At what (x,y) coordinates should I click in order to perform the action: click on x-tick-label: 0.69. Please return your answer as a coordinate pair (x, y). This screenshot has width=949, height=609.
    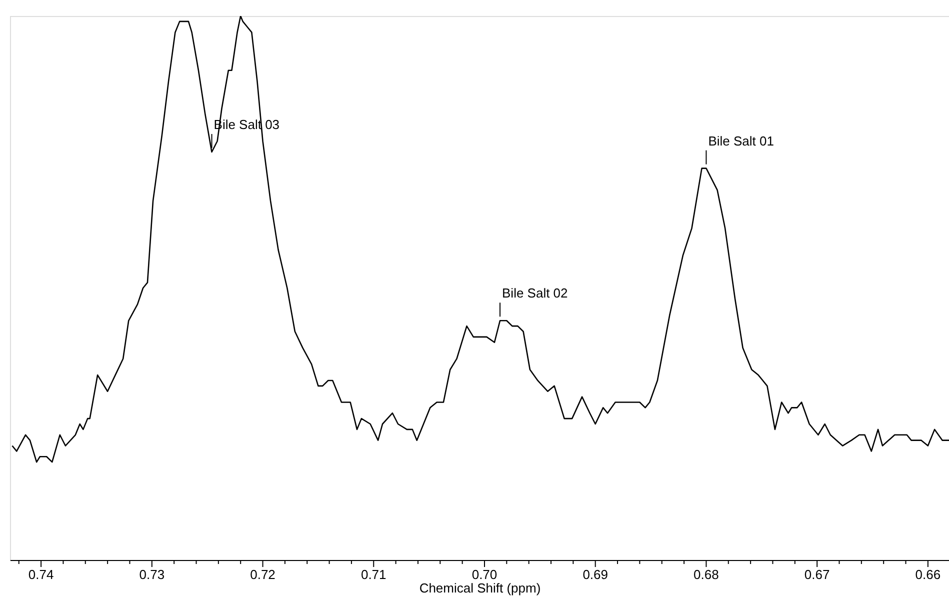
    Looking at the image, I should click on (595, 574).